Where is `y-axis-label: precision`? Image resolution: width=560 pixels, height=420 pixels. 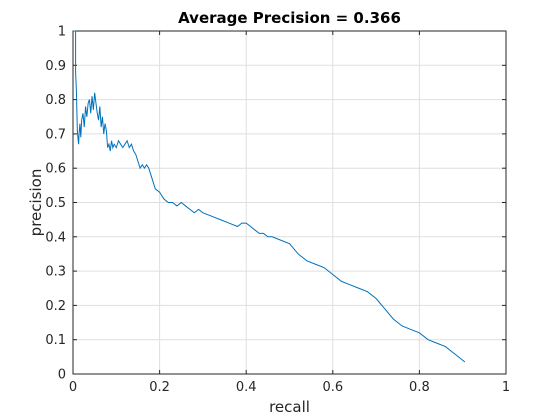
y-axis-label: precision is located at coordinates (36, 203).